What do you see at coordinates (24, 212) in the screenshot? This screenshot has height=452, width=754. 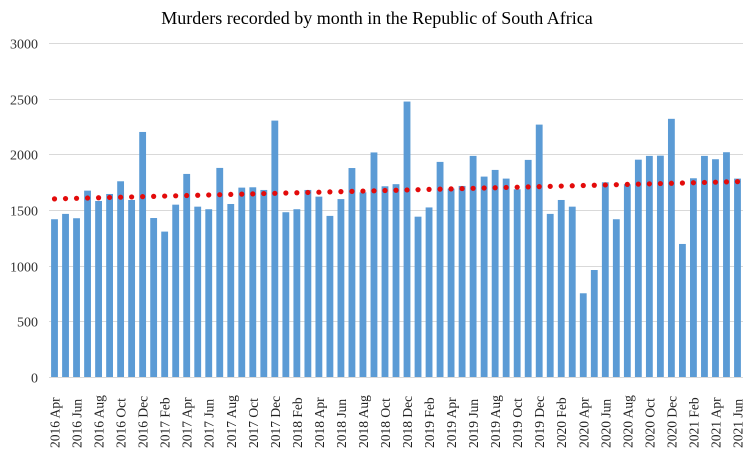 I see `y-tick-label: 1500` at bounding box center [24, 212].